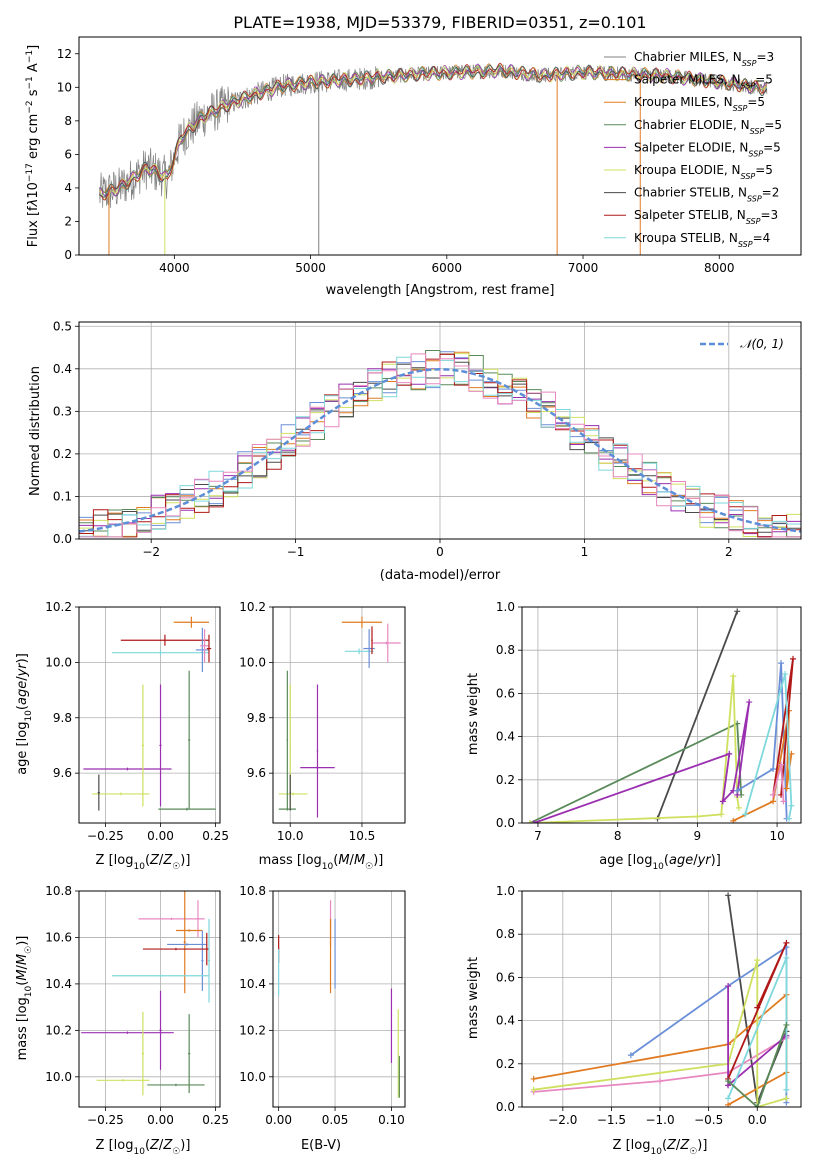  Describe the element at coordinates (68, 221) in the screenshot. I see `y-tick-label: 2` at that location.